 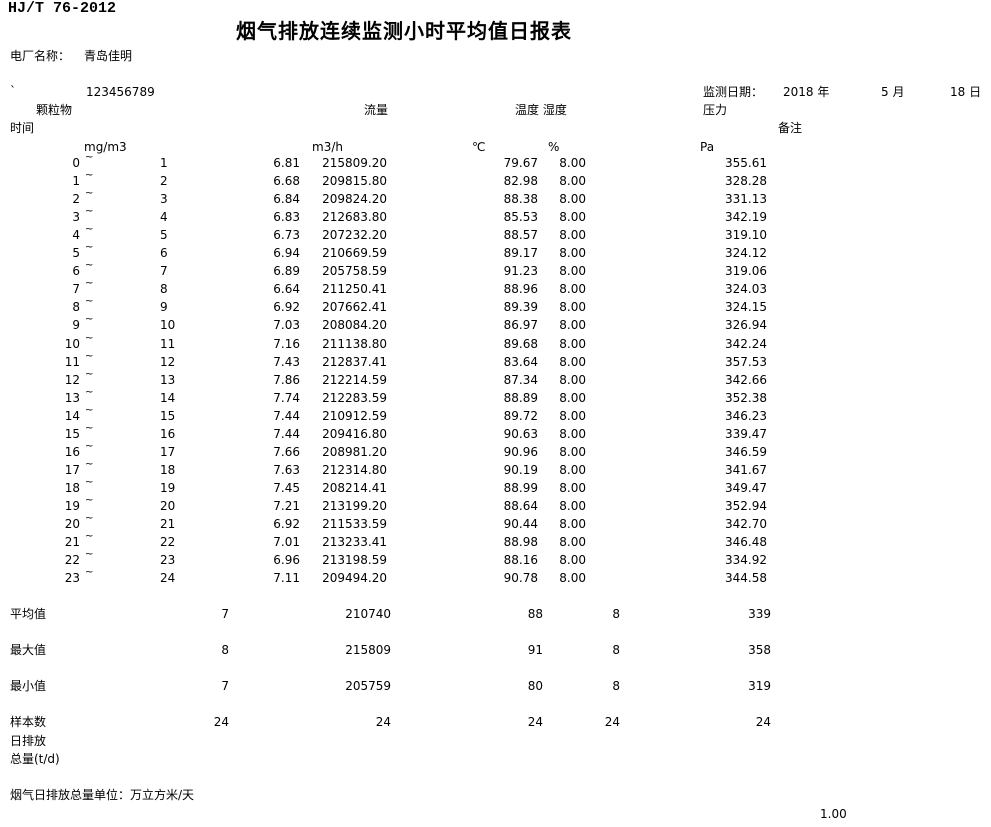 What do you see at coordinates (164, 235) in the screenshot?
I see `hour-end: 5` at bounding box center [164, 235].